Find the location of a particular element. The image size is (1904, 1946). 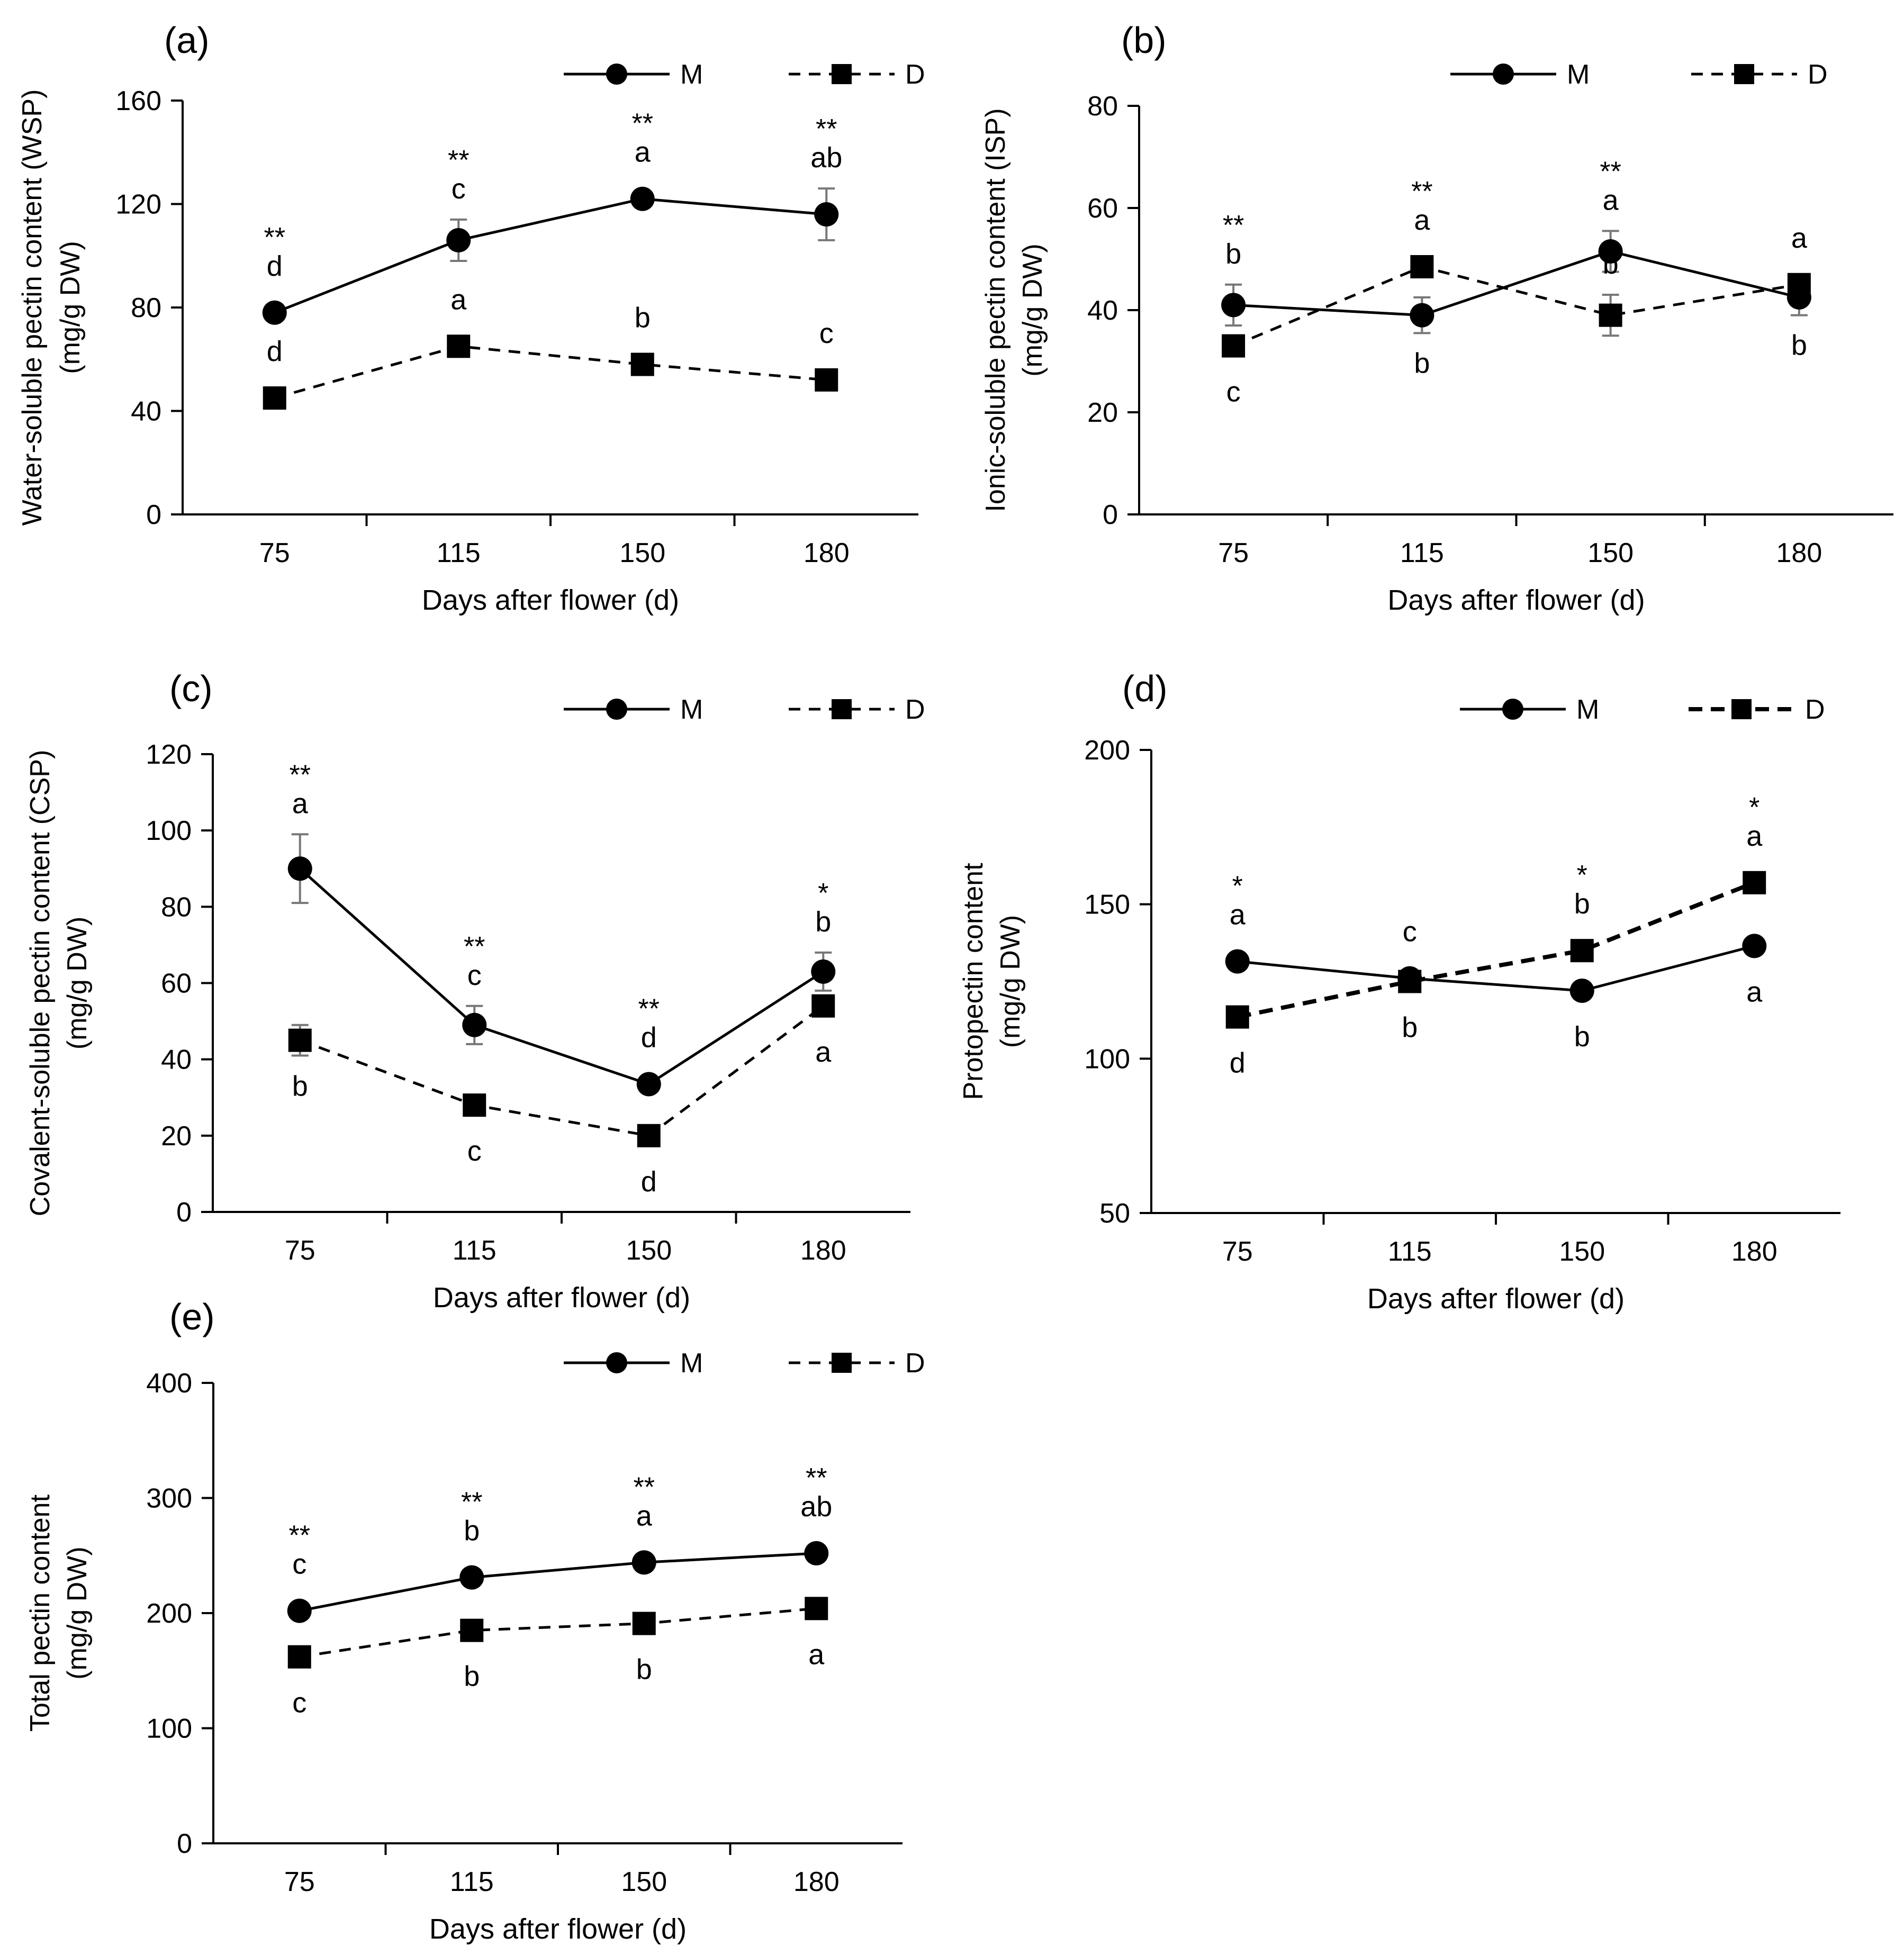

panel-label: (c) is located at coordinates (191, 689).